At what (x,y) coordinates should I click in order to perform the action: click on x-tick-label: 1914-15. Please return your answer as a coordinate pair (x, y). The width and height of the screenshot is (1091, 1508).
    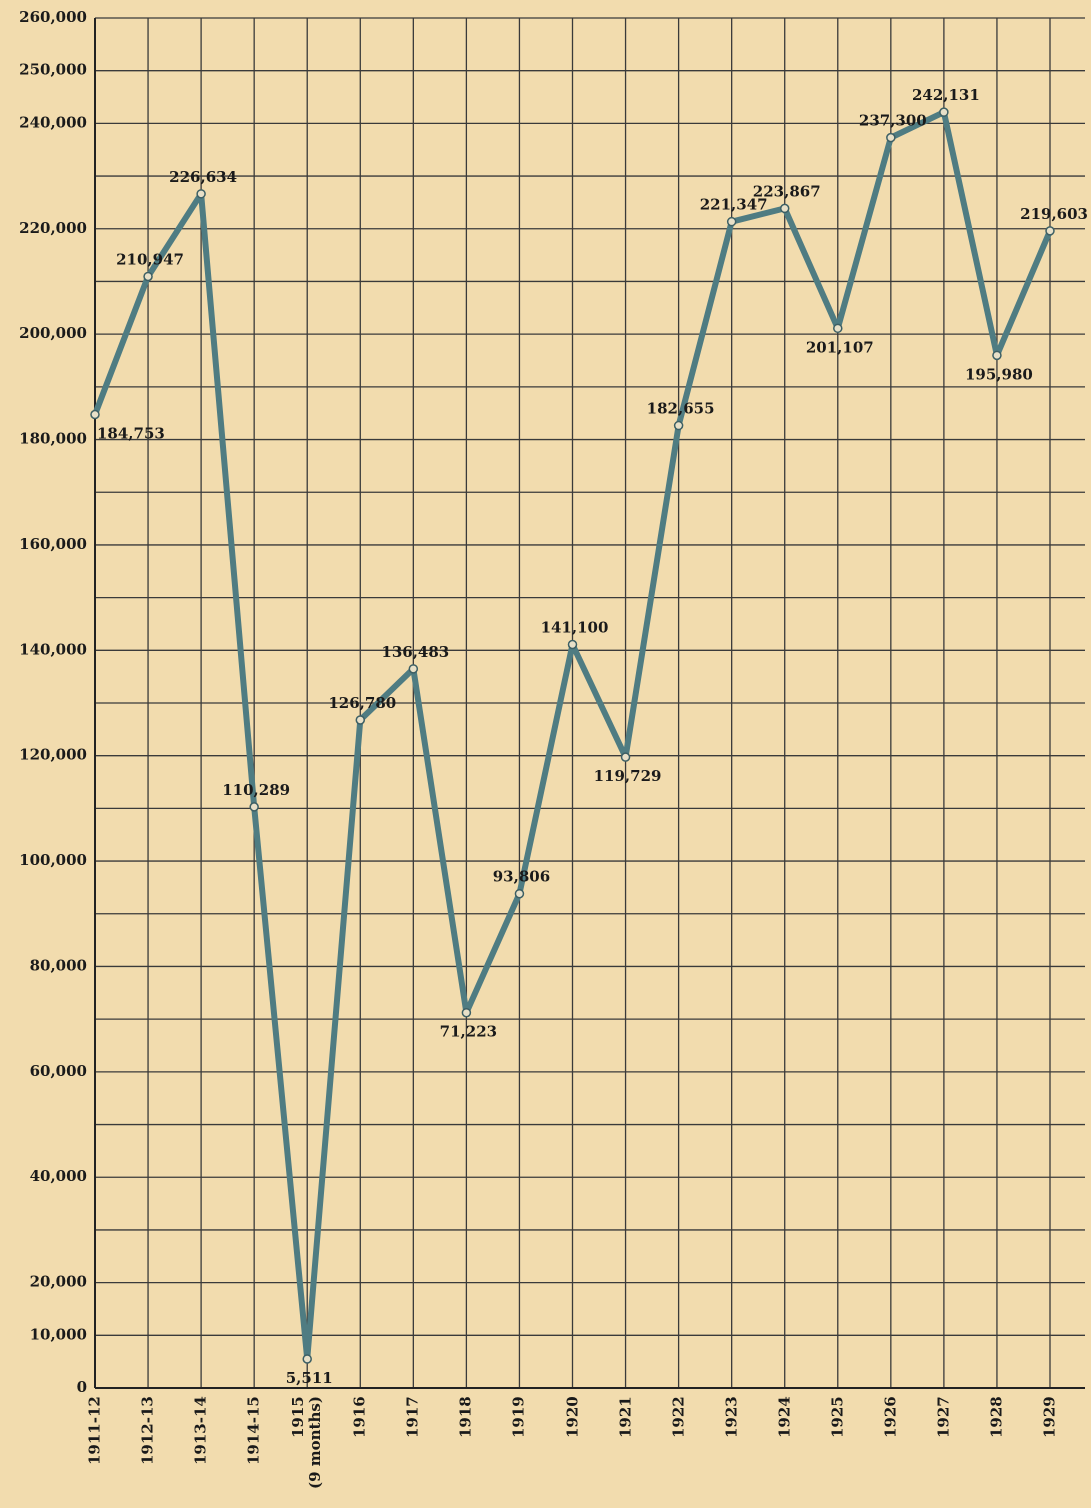
    Looking at the image, I should click on (253, 1430).